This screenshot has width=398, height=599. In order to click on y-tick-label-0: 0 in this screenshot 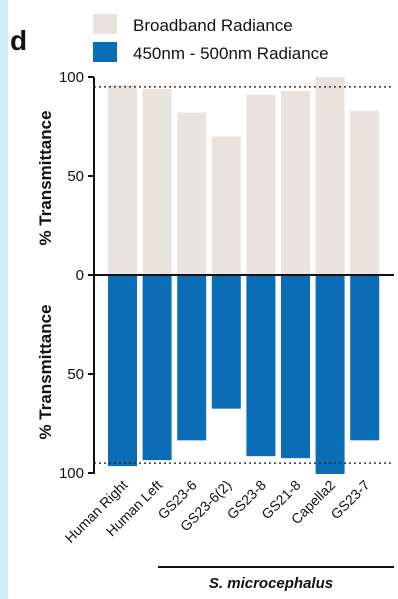, I will do `click(80, 275)`.